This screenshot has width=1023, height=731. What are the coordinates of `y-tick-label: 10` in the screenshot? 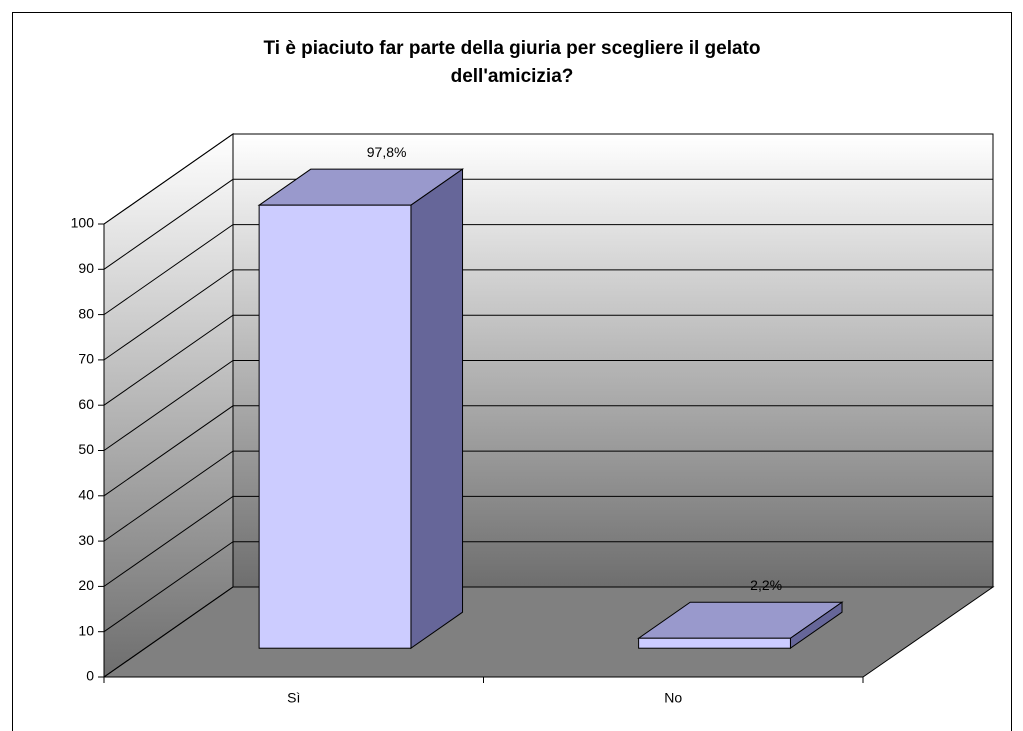 It's located at (86, 630).